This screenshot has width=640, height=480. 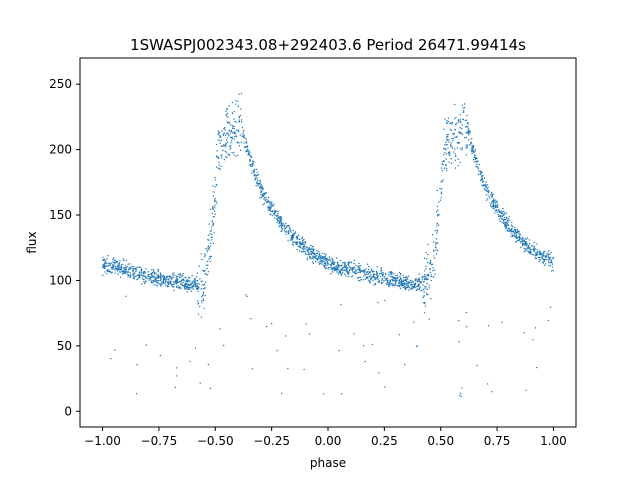 I want to click on y-tick-label: 150, so click(x=60, y=215).